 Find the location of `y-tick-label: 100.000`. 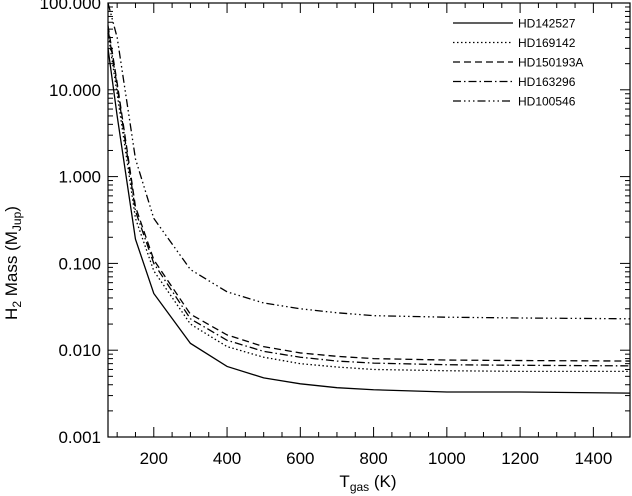

y-tick-label: 100.000 is located at coordinates (70, 6).